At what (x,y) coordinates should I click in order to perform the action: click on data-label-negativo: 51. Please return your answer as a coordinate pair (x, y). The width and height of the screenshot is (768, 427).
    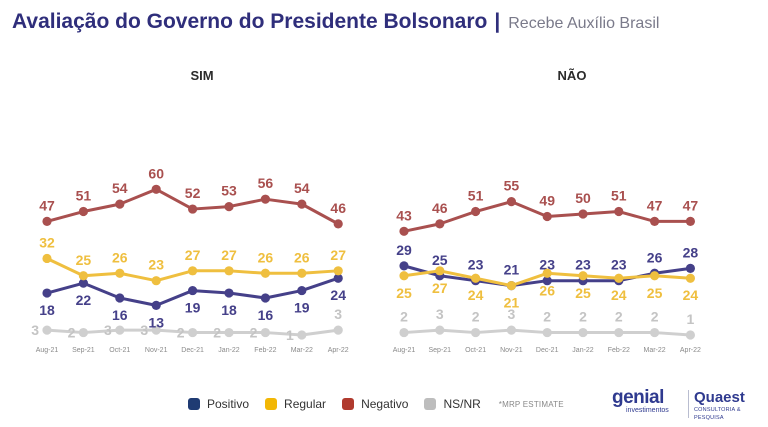
    Looking at the image, I should click on (84, 196).